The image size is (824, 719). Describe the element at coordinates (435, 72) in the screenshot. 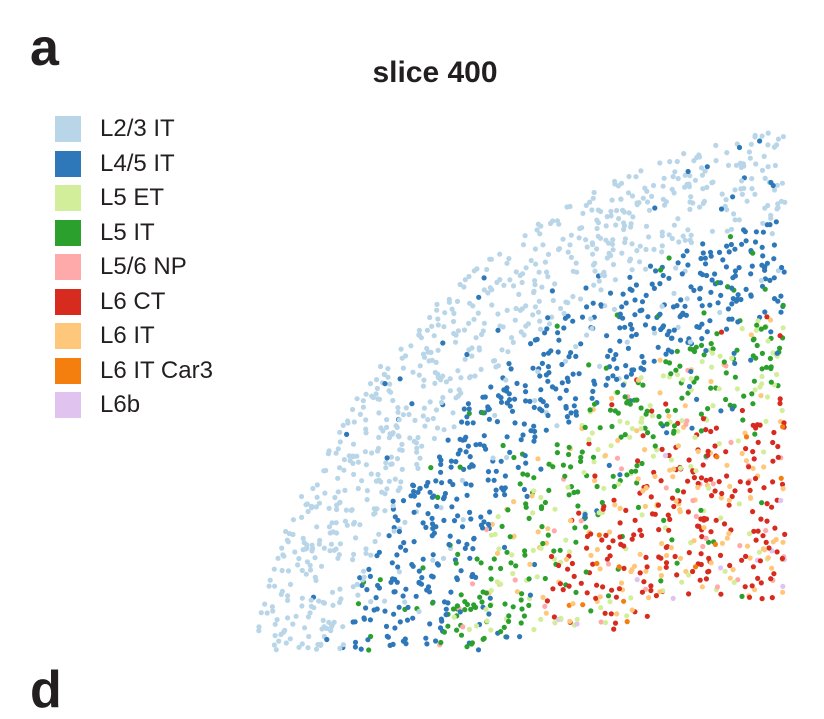

I see `chart-title: slice 400` at that location.